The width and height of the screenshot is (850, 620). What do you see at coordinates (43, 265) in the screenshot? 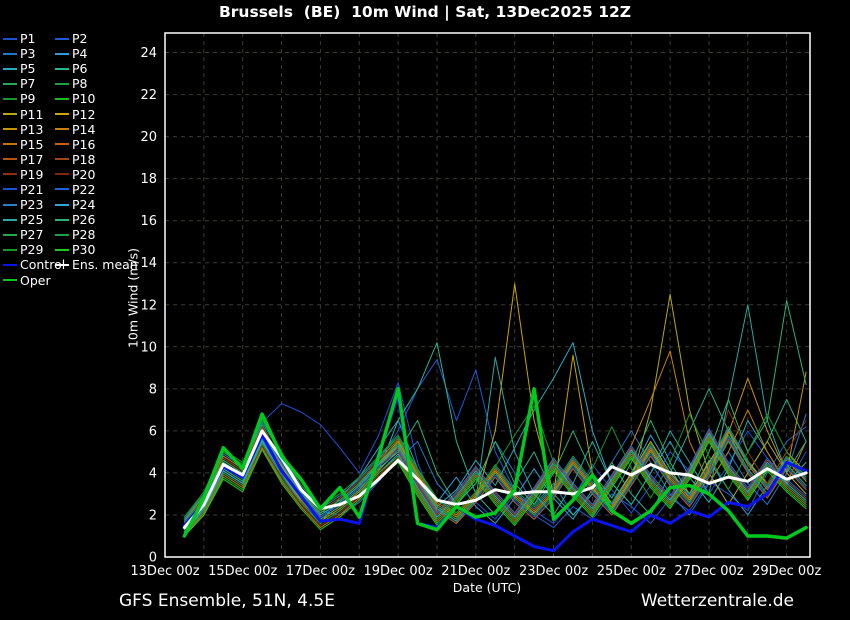
I see `legend-label: Control` at bounding box center [43, 265].